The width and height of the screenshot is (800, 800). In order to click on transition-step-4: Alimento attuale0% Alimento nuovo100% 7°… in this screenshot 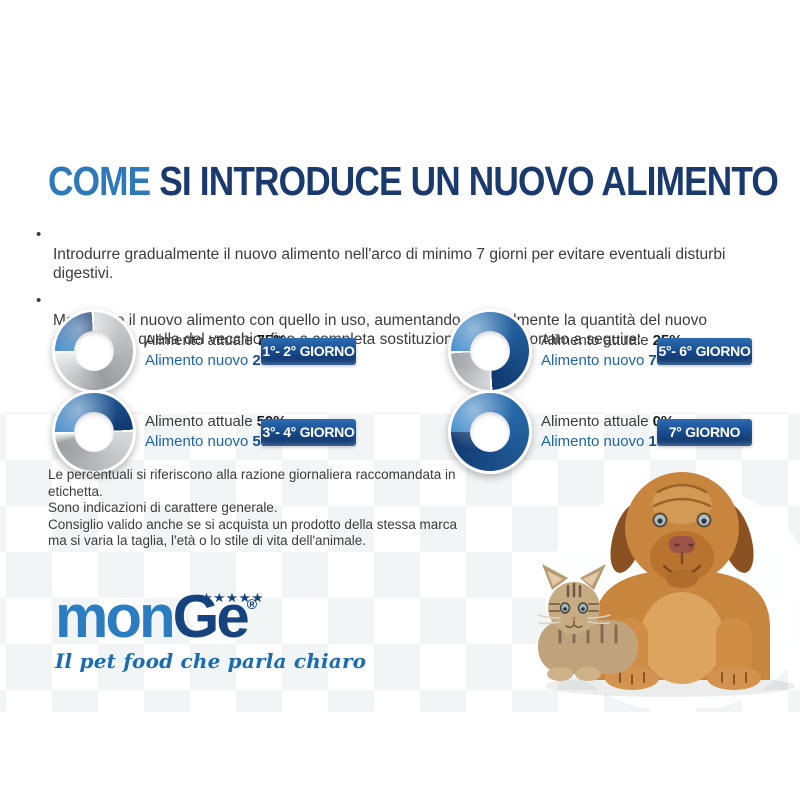, I will do `click(600, 432)`.